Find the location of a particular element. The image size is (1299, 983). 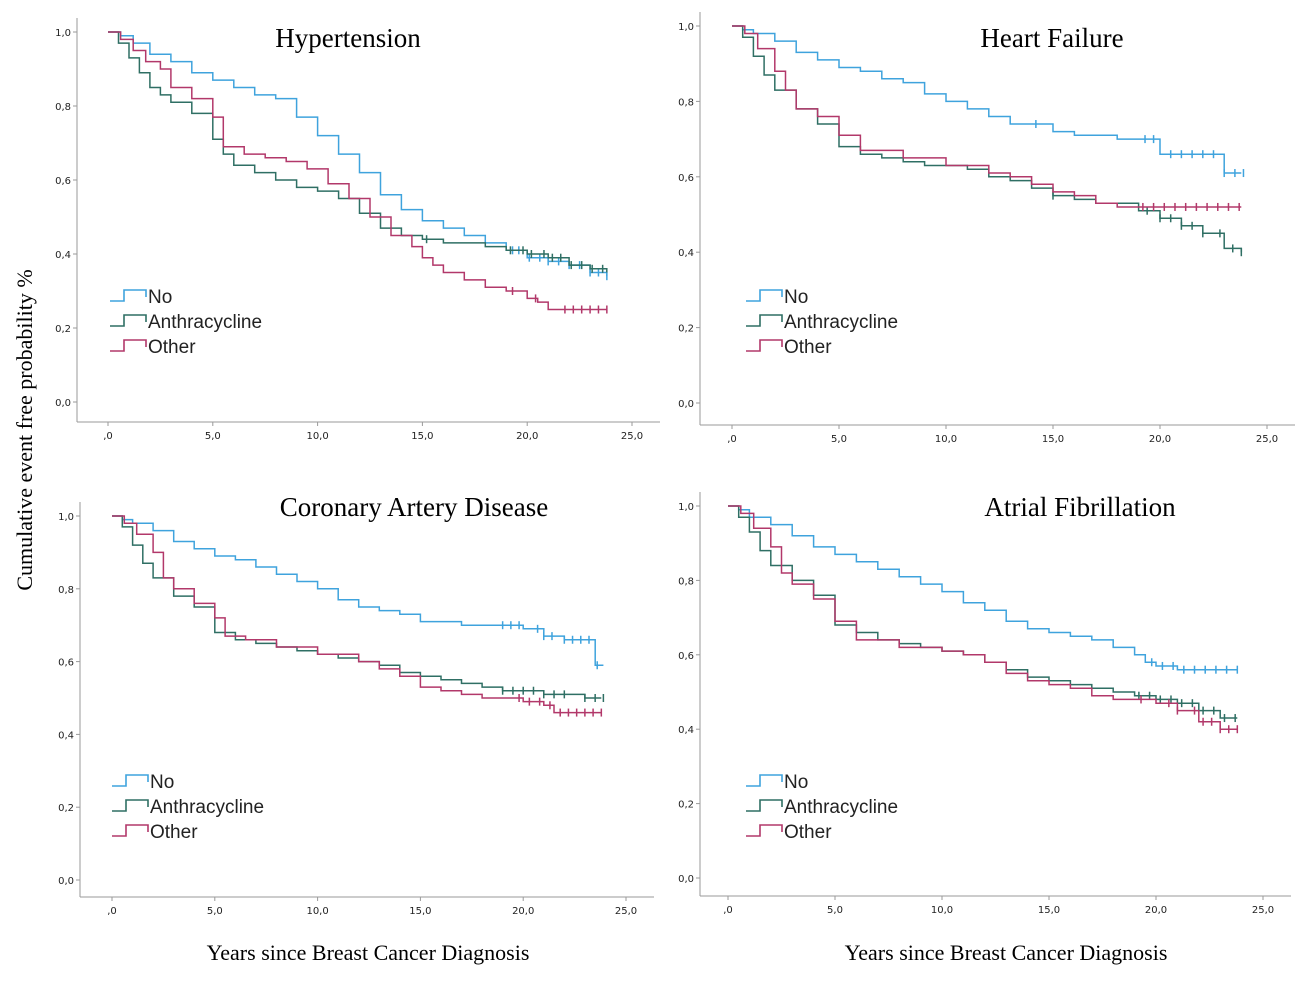

x-axis-title-right: Years since Breast Cancer Diagnosis is located at coordinates (1006, 952).